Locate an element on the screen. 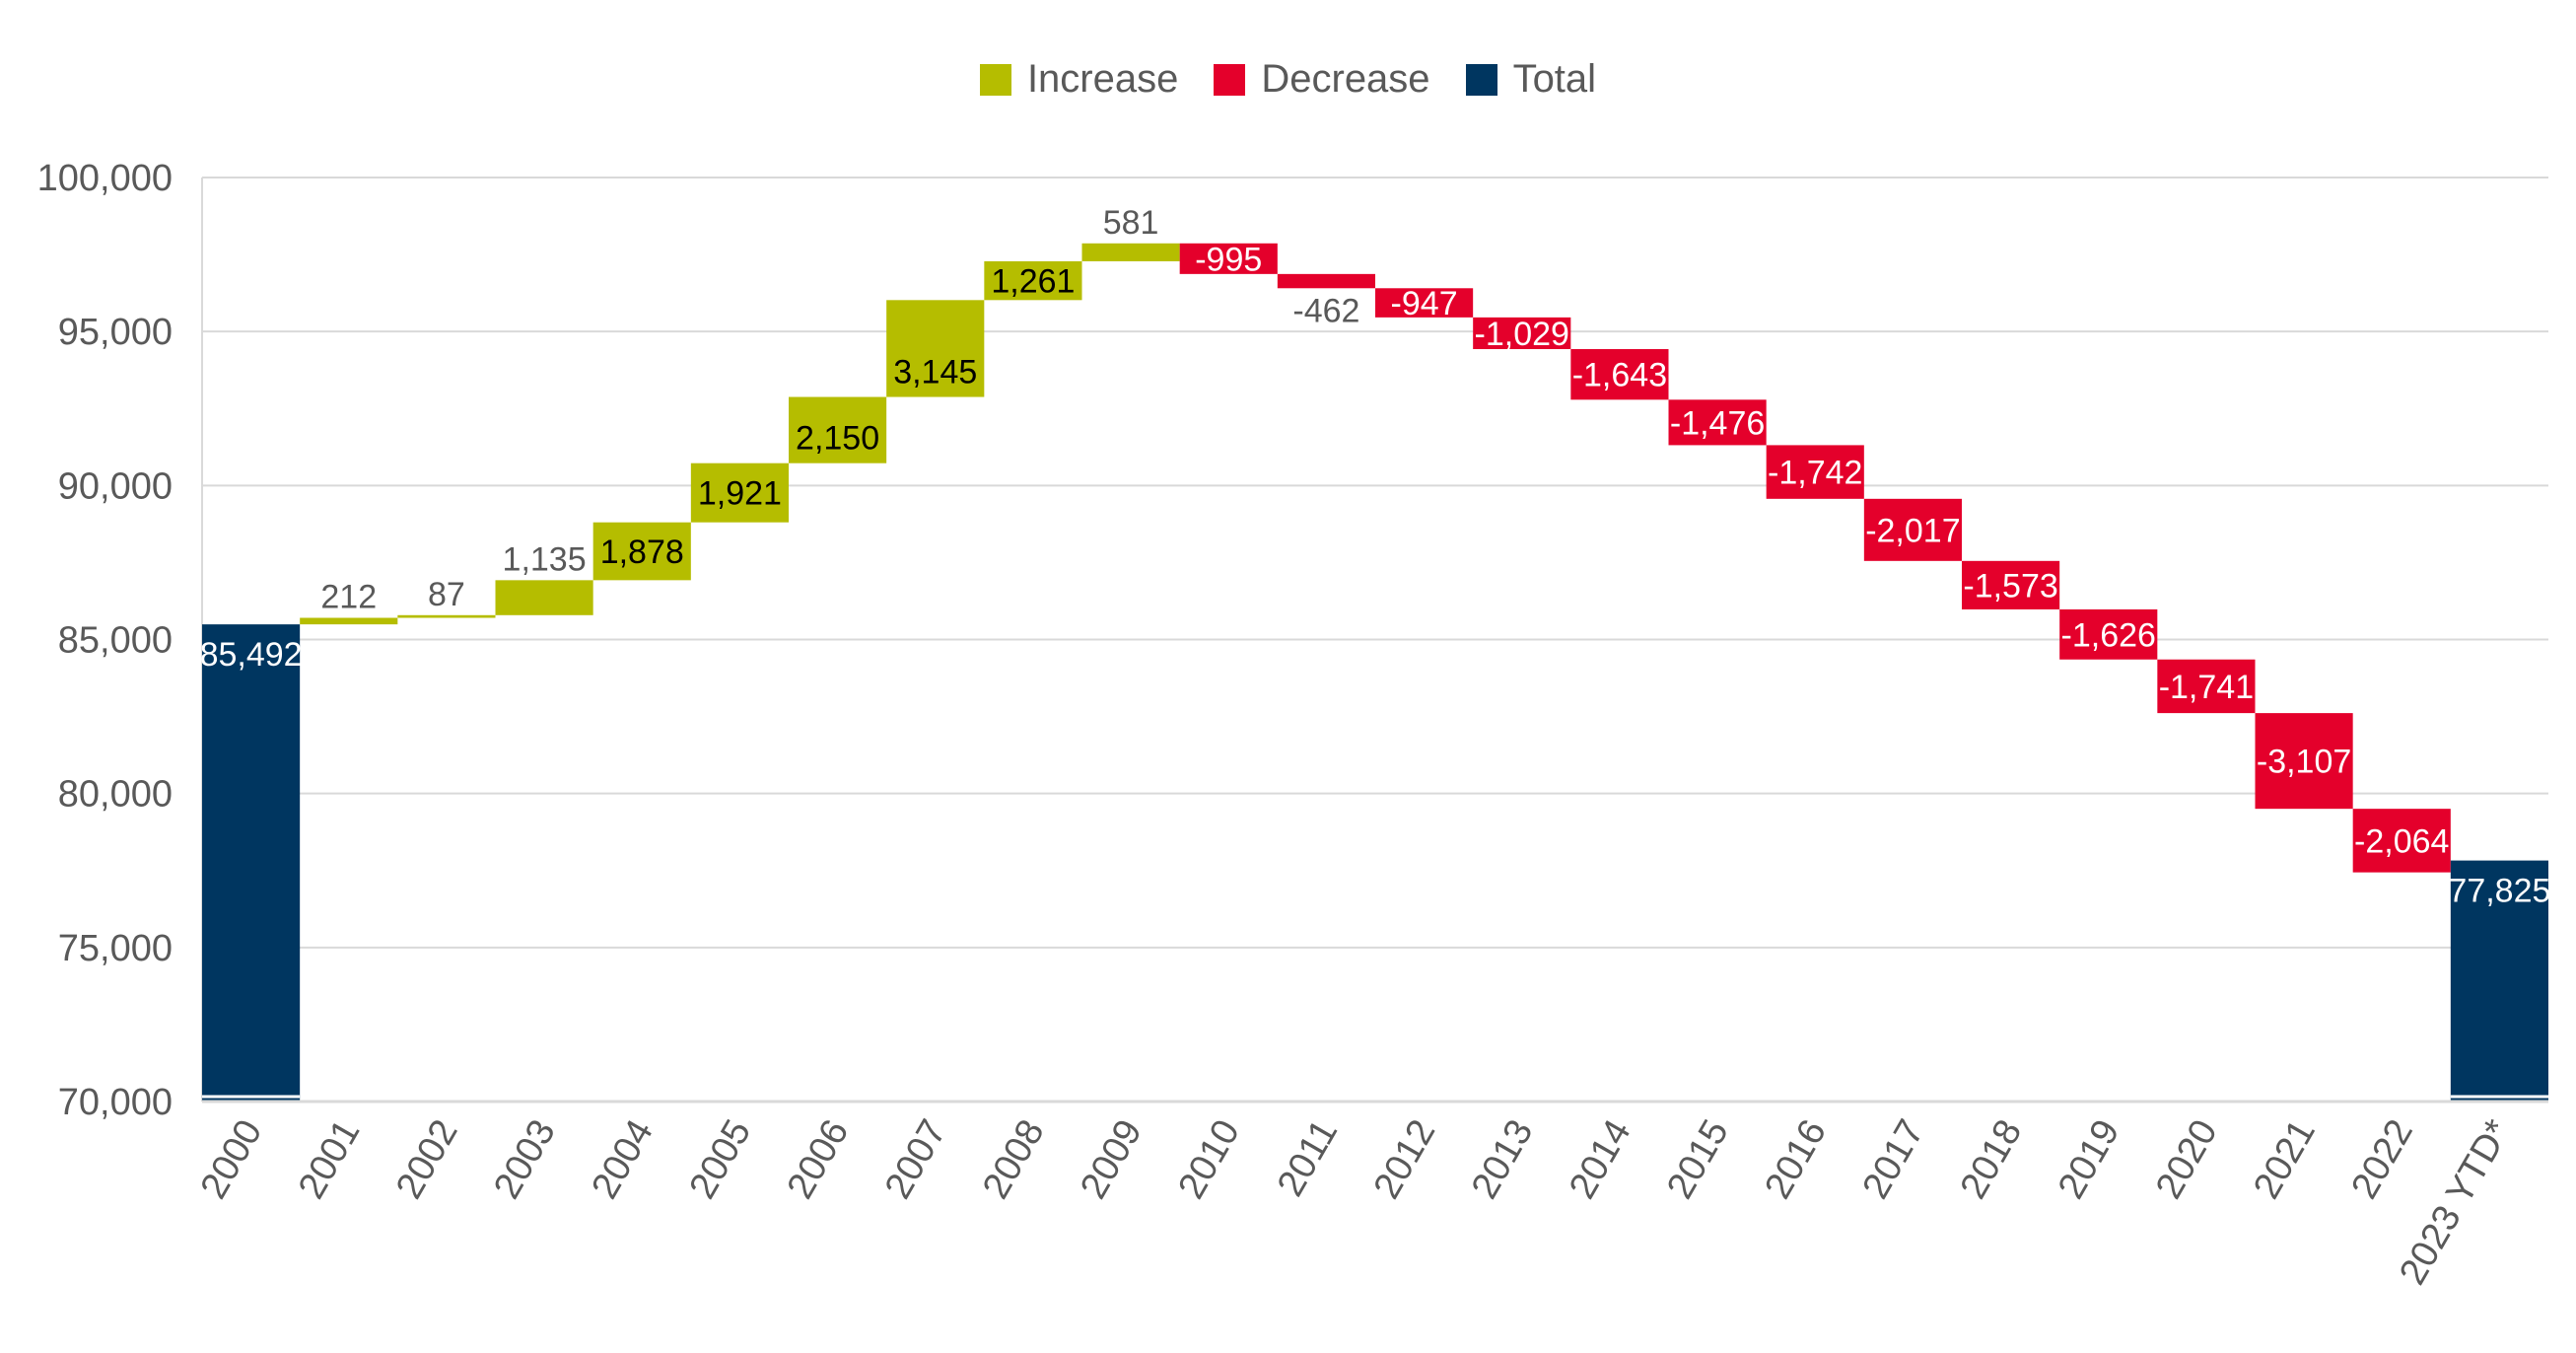 This screenshot has width=2576, height=1353. data-label: 85,492 is located at coordinates (251, 655).